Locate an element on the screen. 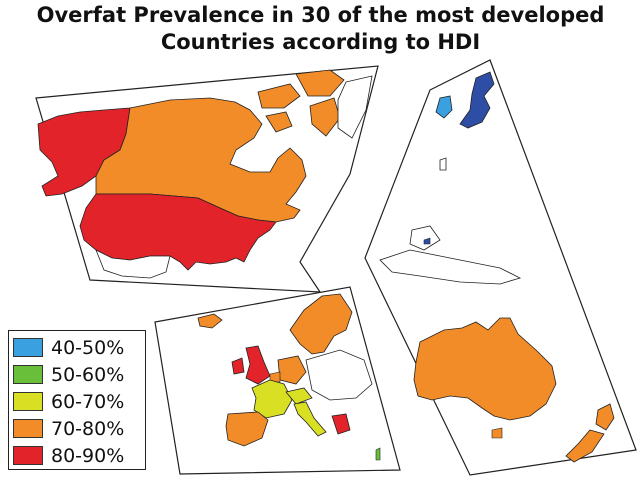 The height and width of the screenshot is (477, 641). legend-item: 40-50% is located at coordinates (79, 347).